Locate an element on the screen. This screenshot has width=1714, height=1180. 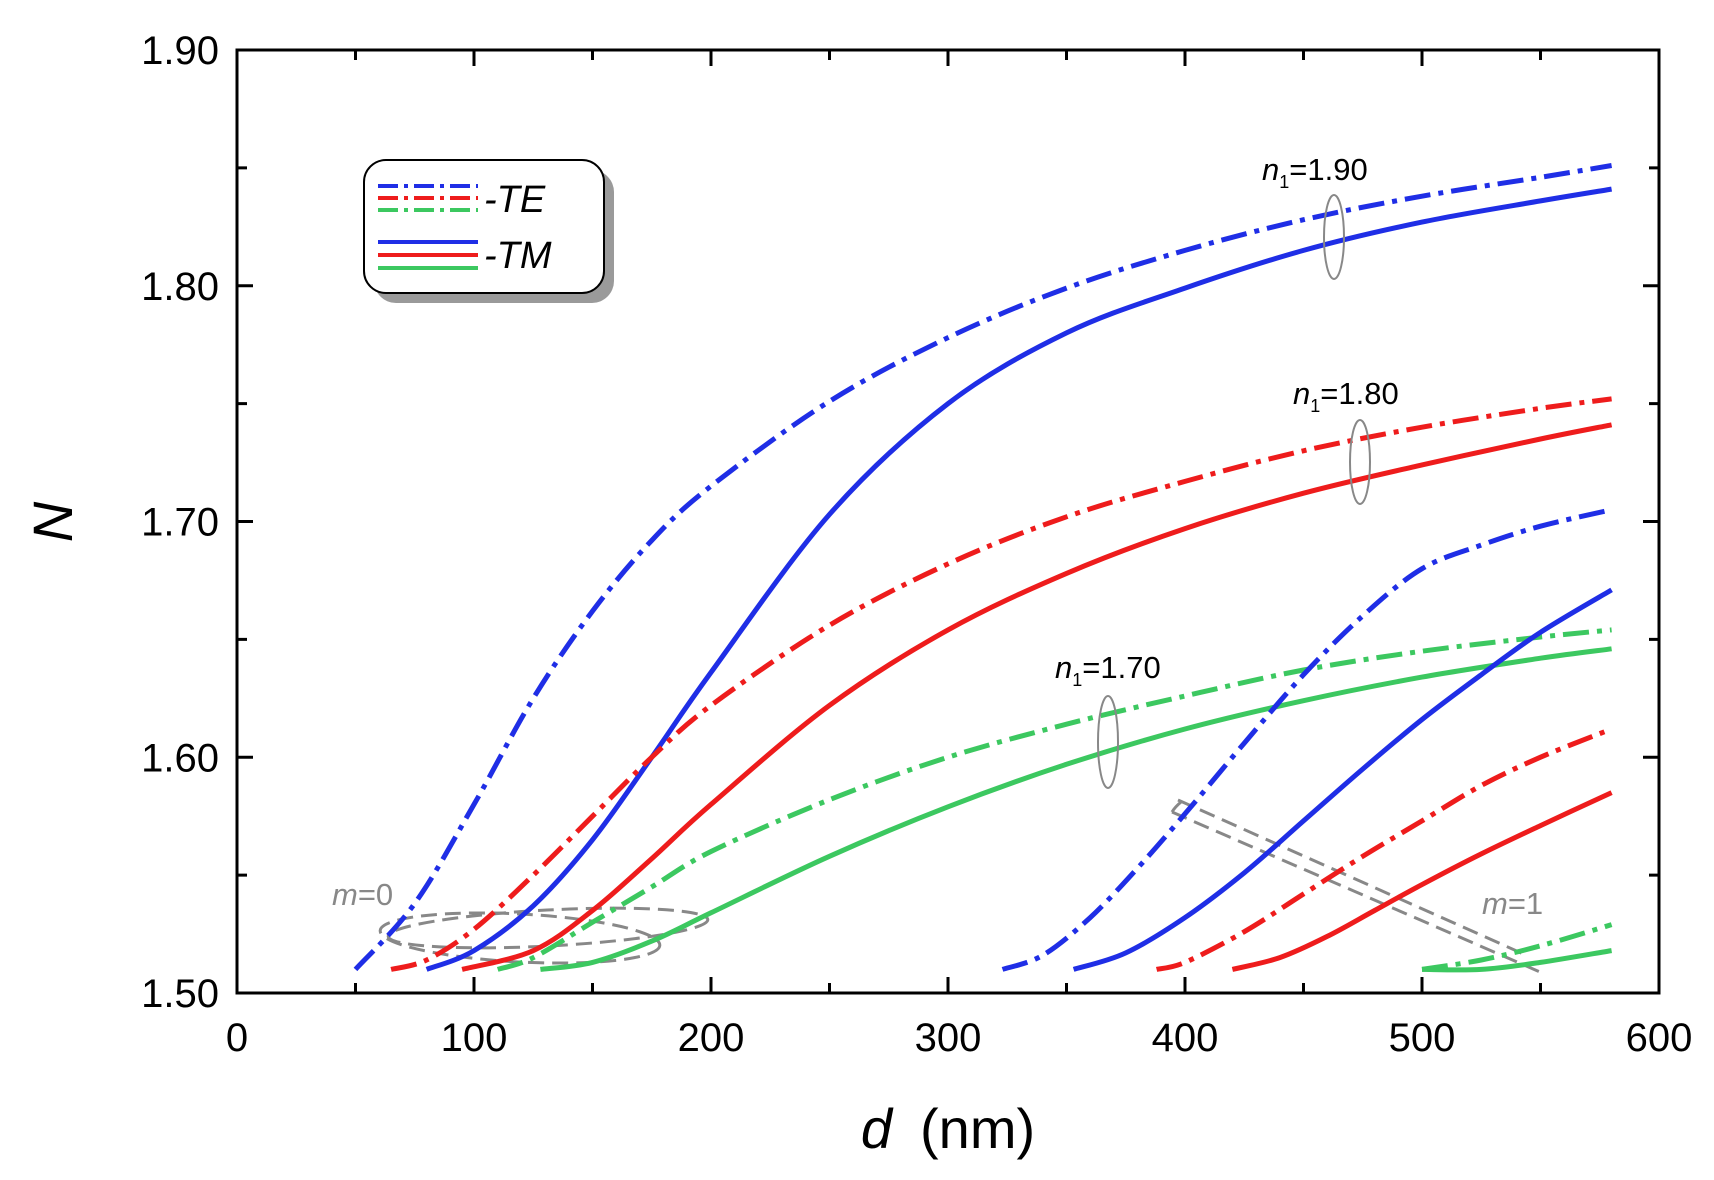
annotation-n1-190: n1=1.90 is located at coordinates (1315, 216).